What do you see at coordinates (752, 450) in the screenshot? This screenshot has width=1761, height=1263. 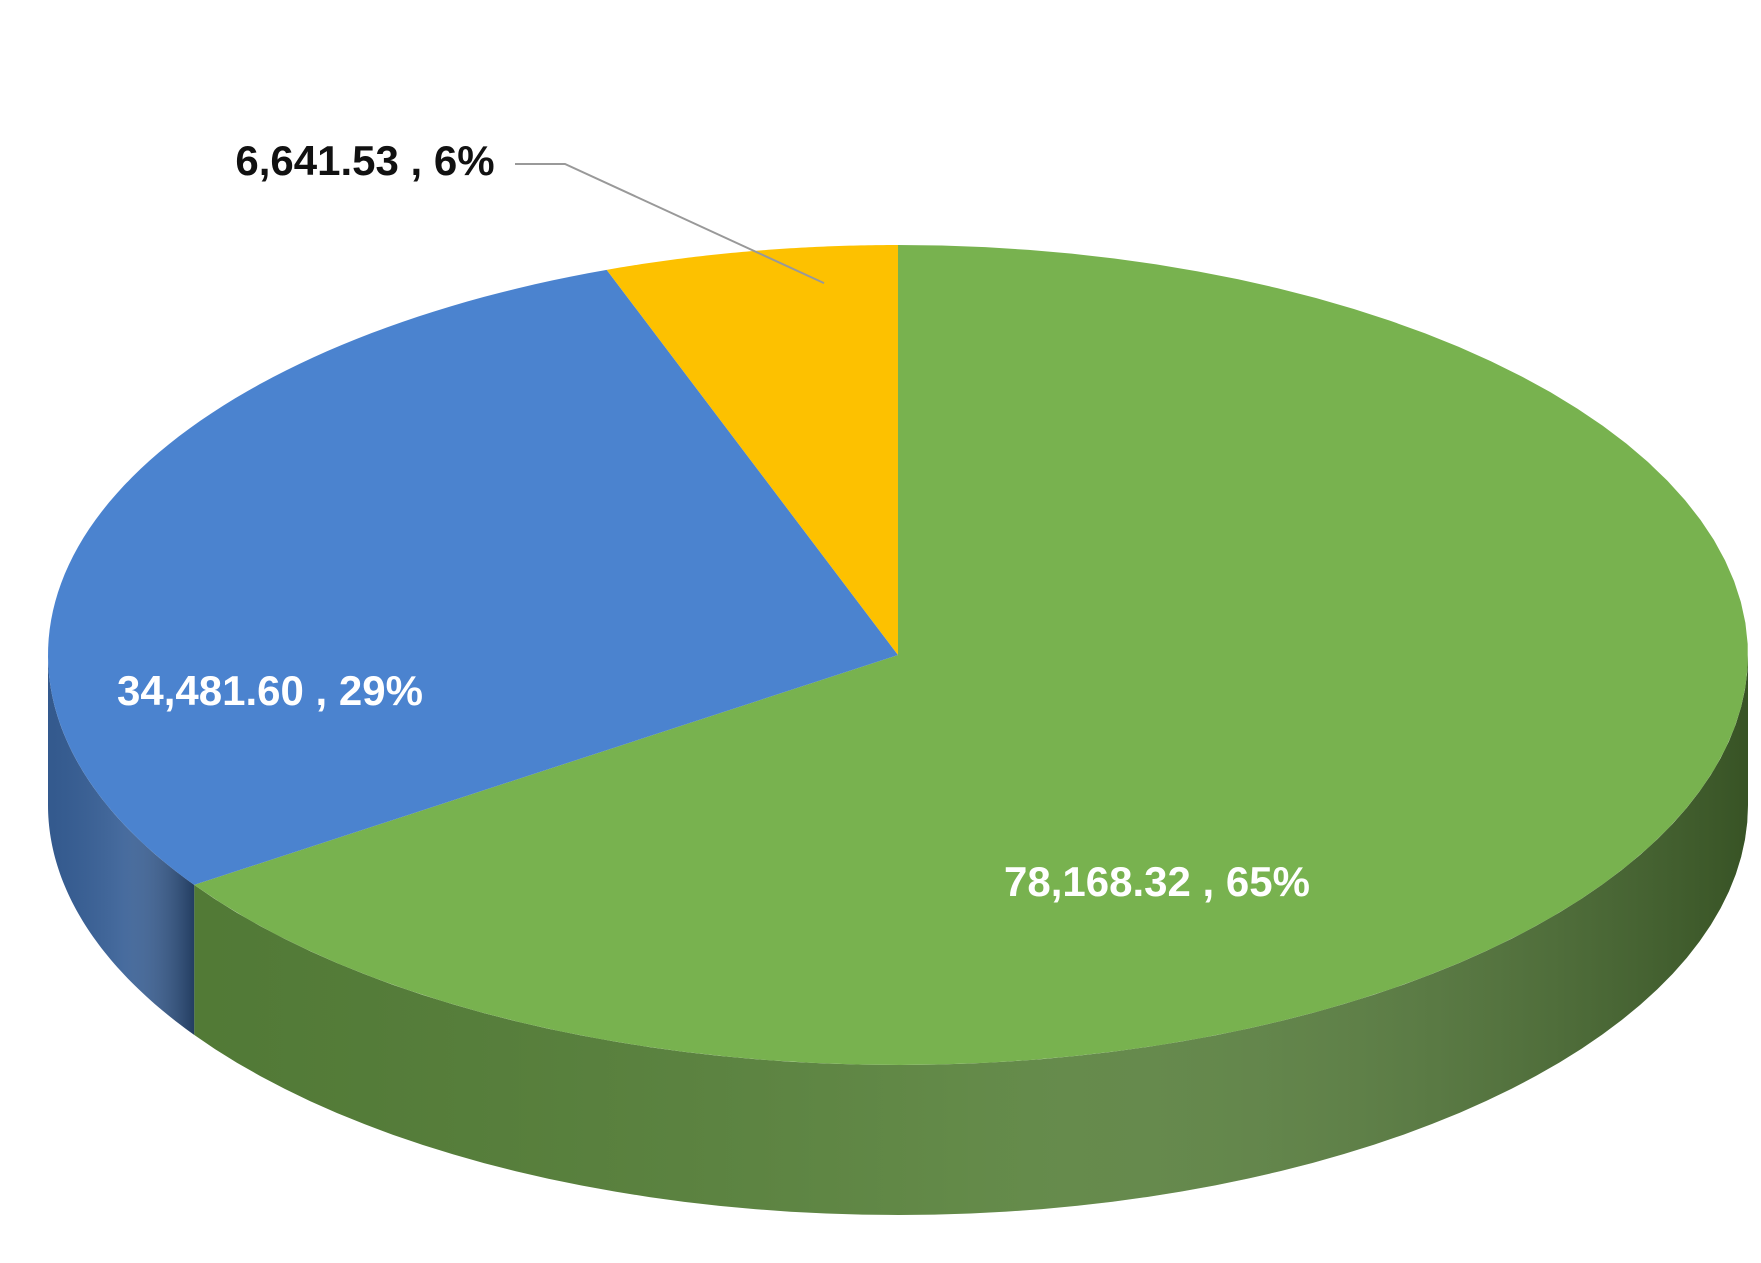 I see `slice` at bounding box center [752, 450].